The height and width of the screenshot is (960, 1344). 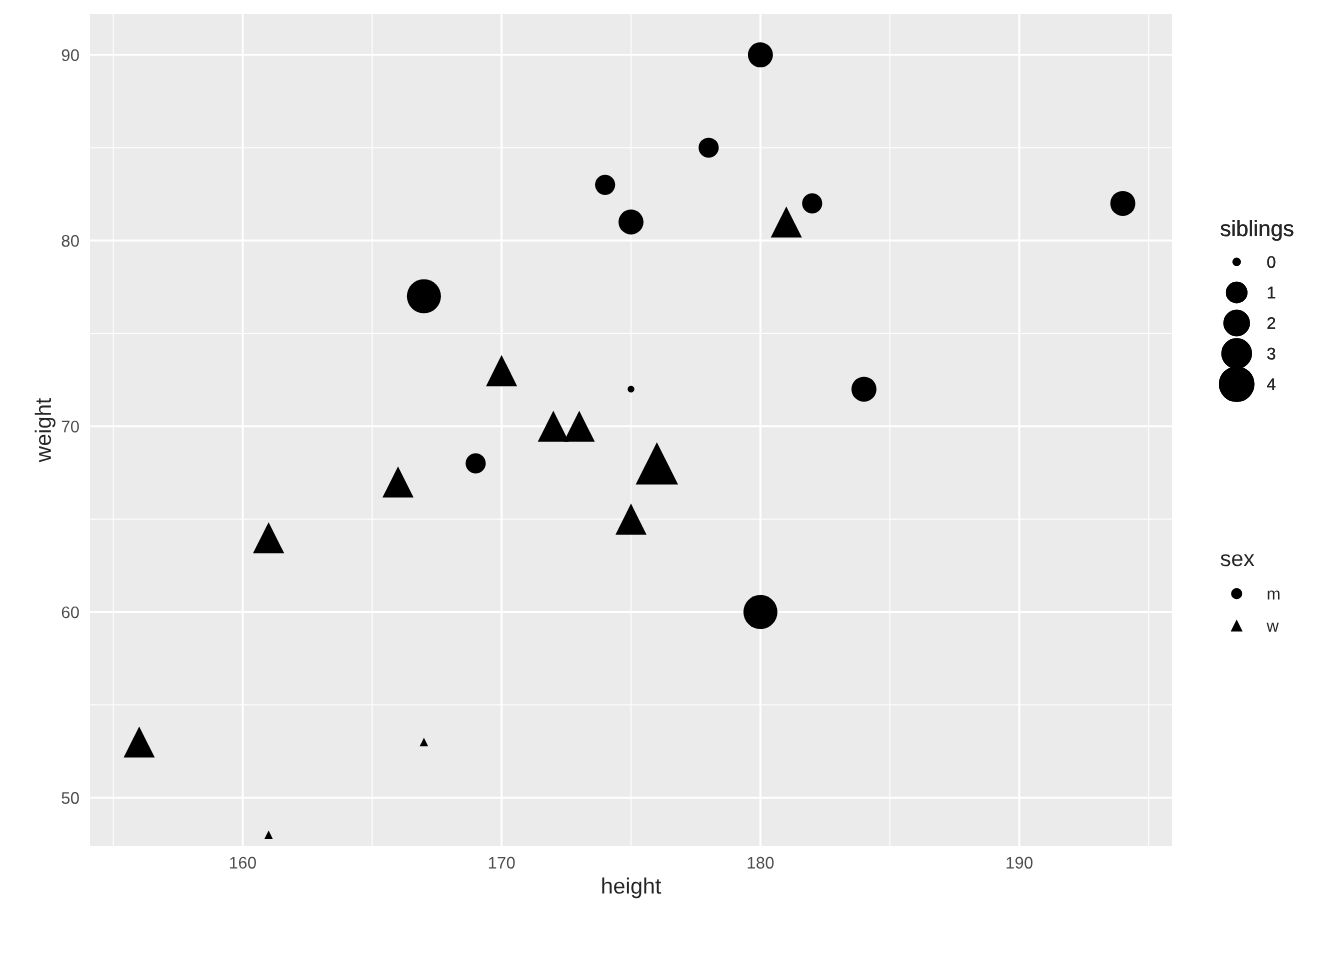 I want to click on text: siblings, so click(x=1257, y=230).